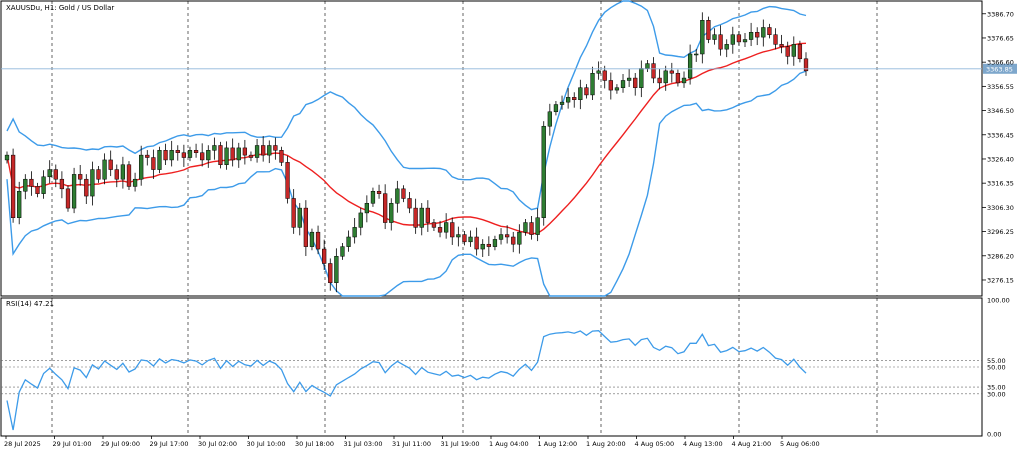 Image resolution: width=1024 pixels, height=456 pixels. I want to click on price-tick-label: 3316.35, so click(1000, 184).